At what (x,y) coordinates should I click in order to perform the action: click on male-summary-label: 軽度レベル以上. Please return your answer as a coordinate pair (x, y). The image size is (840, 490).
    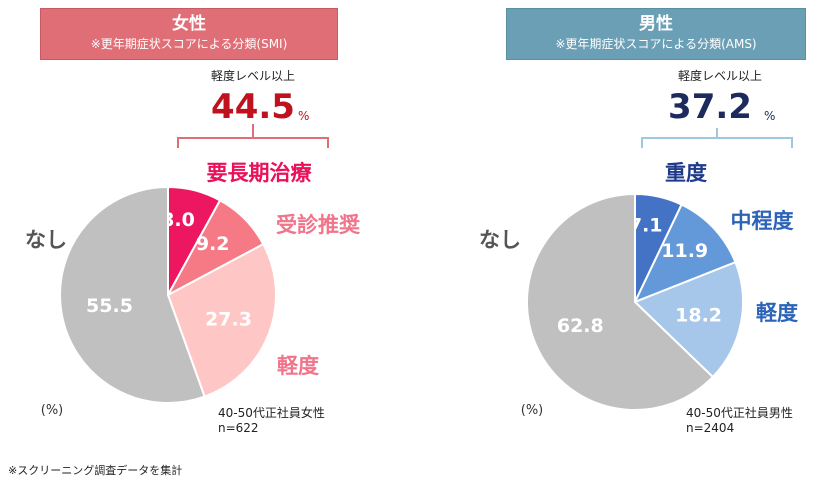
    Looking at the image, I should click on (720, 75).